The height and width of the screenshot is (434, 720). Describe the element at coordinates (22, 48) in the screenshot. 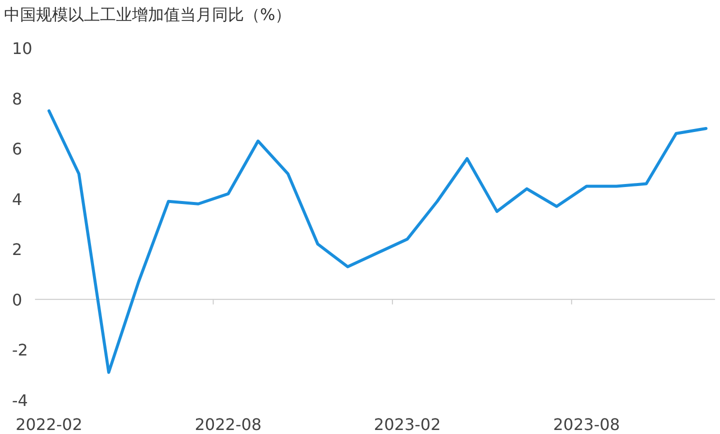

I see `y-tick-label: 10` at that location.